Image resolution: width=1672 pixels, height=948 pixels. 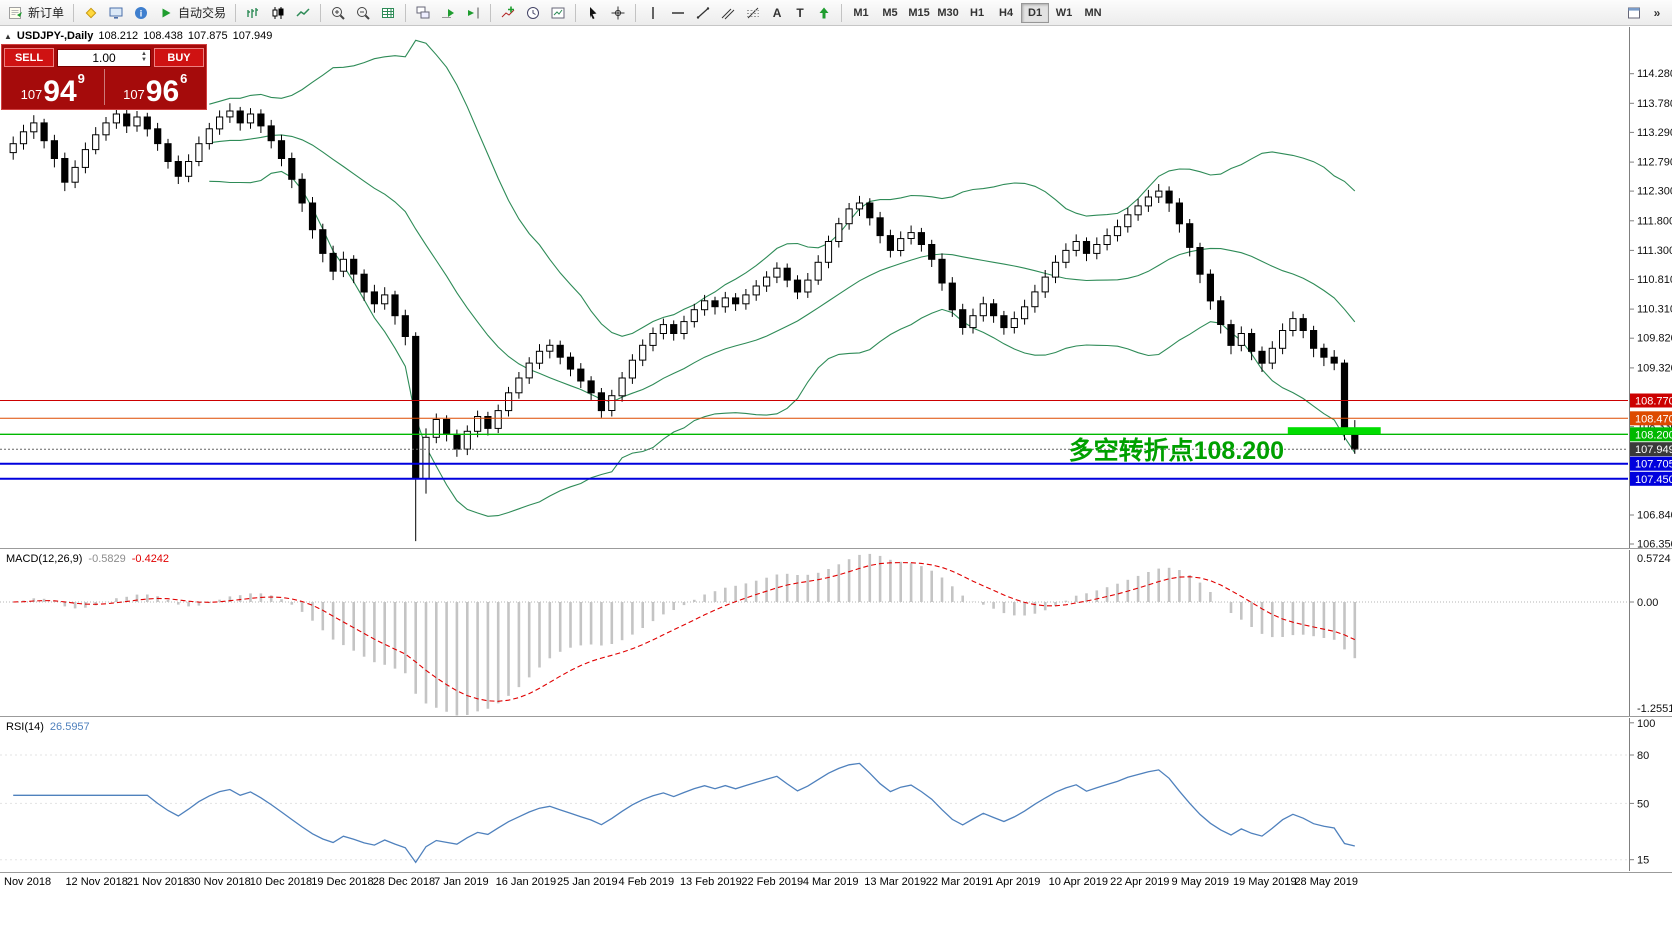 I want to click on svg-text: -1.2551, so click(x=1654, y=709).